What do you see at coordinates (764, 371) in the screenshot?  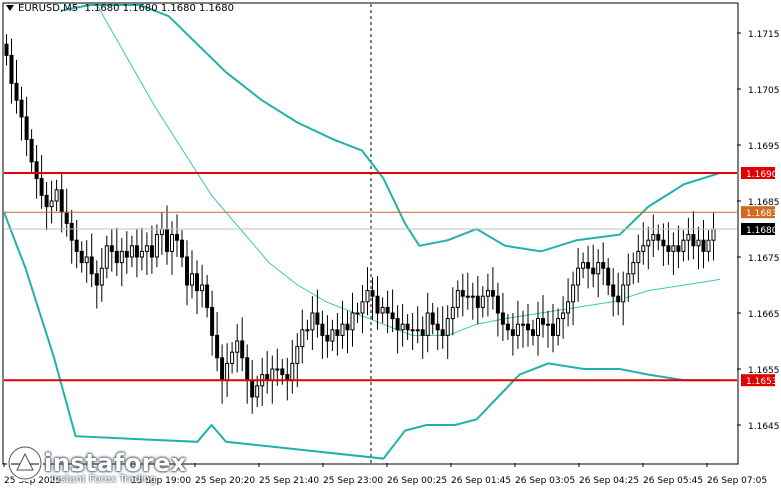 I see `y-tick-label: 1.1655` at bounding box center [764, 371].